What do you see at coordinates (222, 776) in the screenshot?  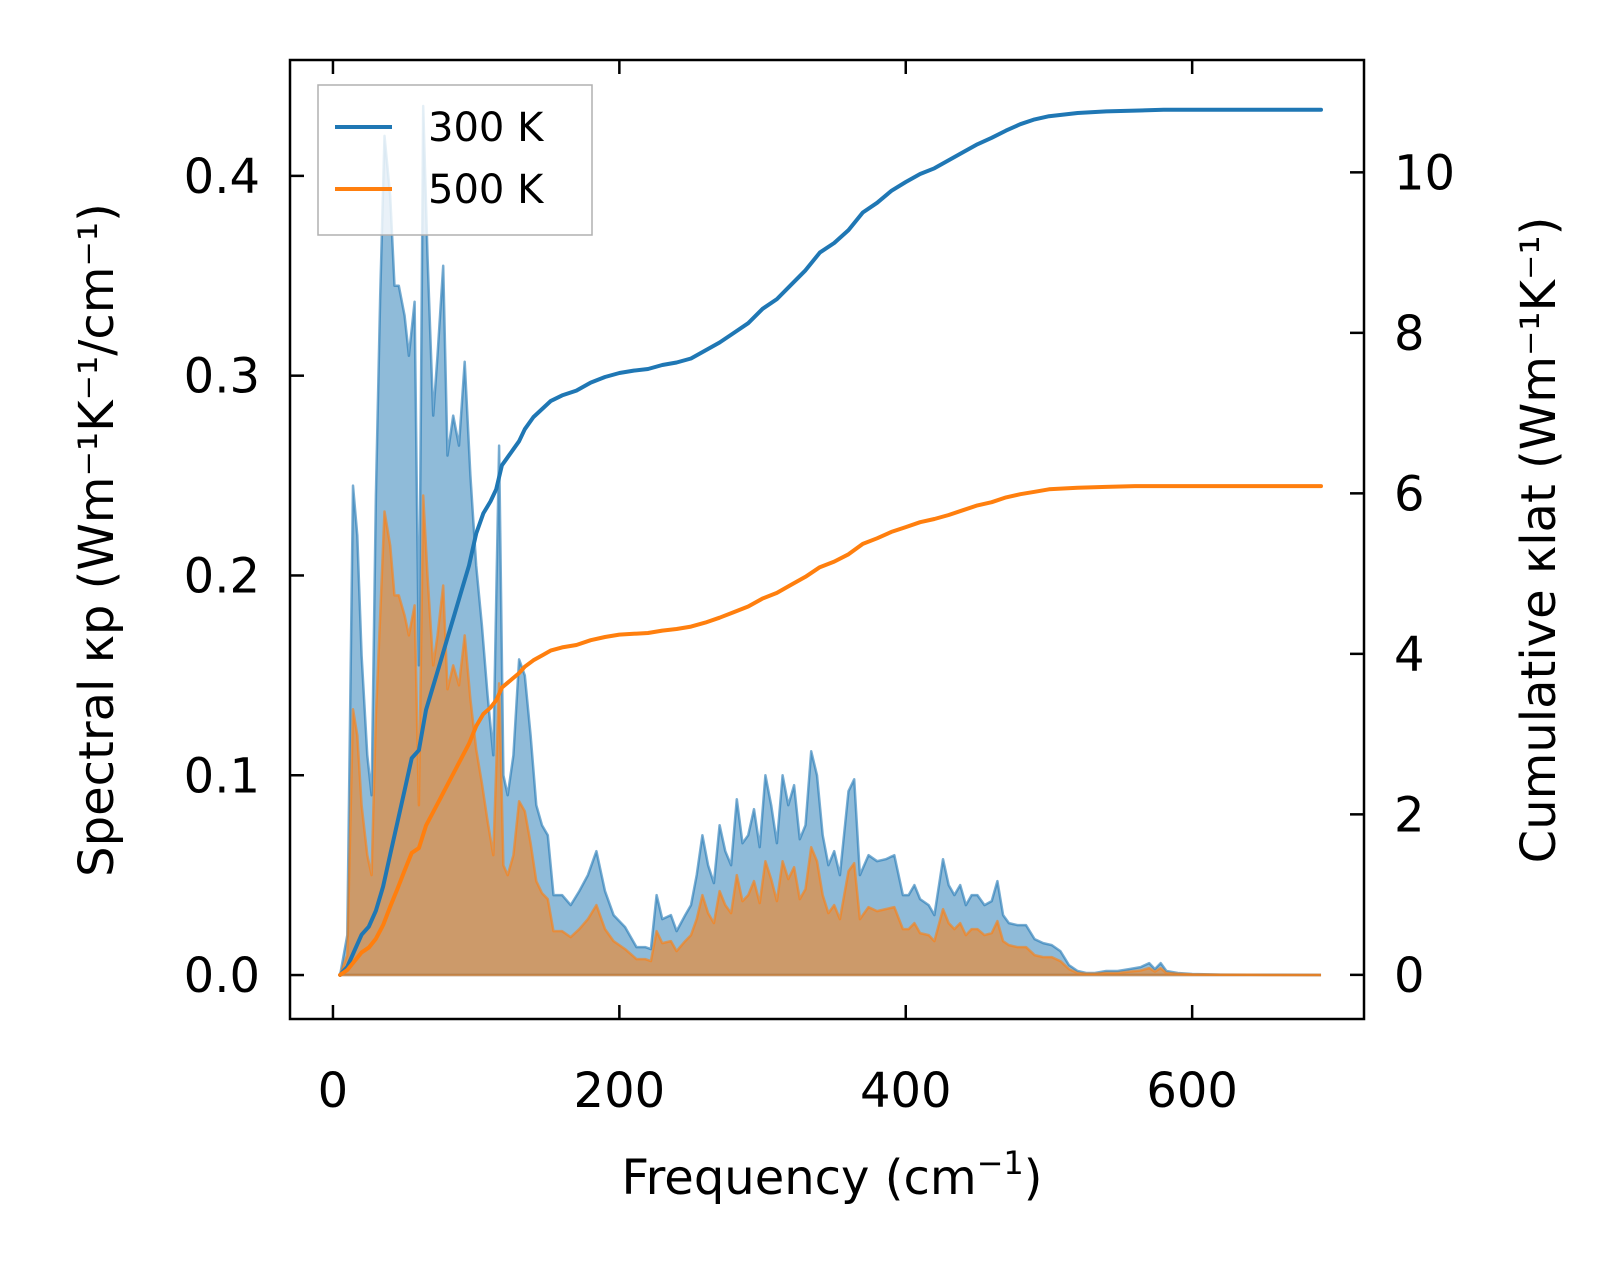 I see `y-left-tick-label: 0.1` at bounding box center [222, 776].